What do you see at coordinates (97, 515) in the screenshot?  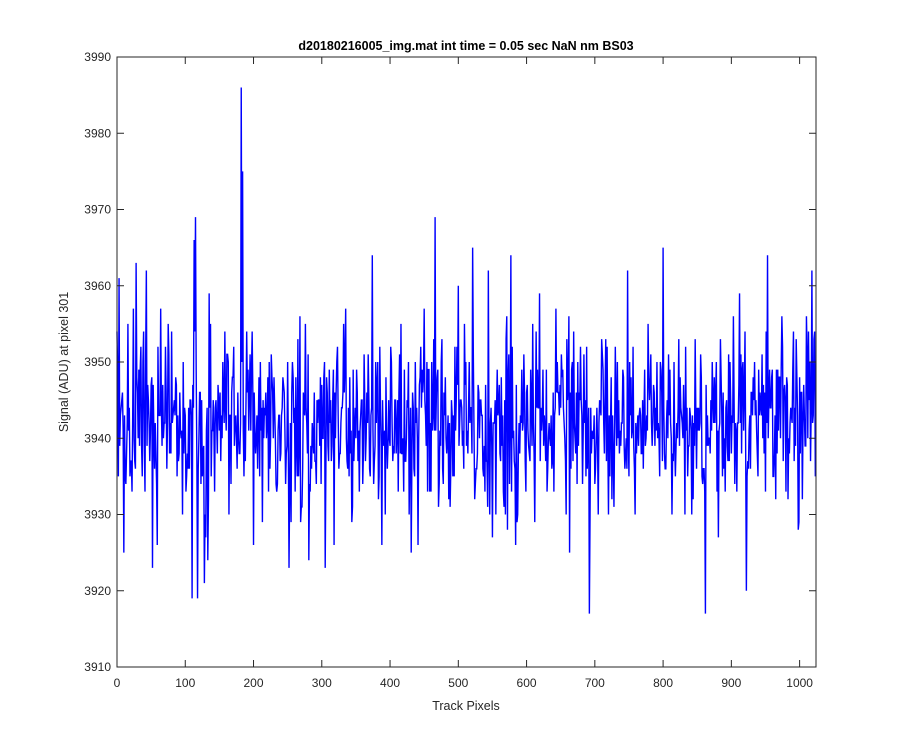 I see `y-tick-label: 3930` at bounding box center [97, 515].